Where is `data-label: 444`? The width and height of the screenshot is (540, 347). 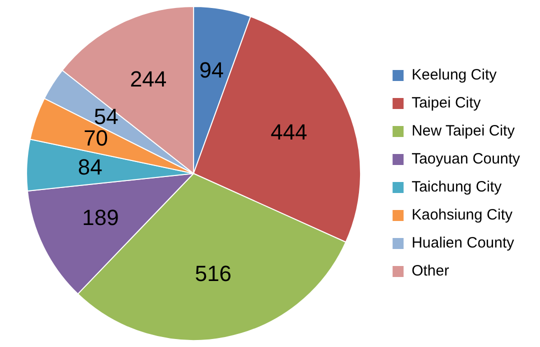 data-label: 444 is located at coordinates (289, 131).